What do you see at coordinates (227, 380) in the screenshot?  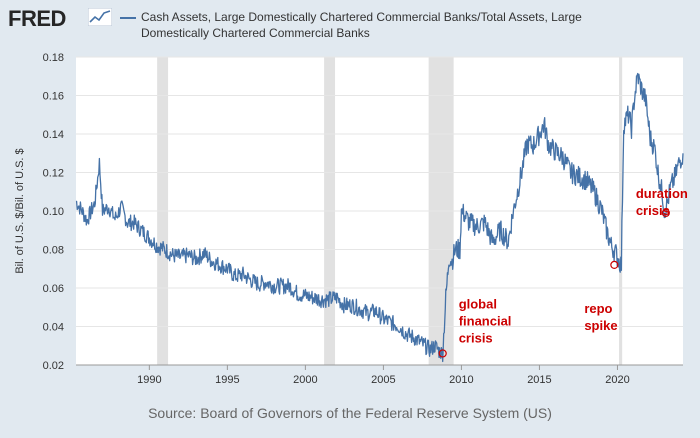 I see `x-tick-label: 1995` at bounding box center [227, 380].